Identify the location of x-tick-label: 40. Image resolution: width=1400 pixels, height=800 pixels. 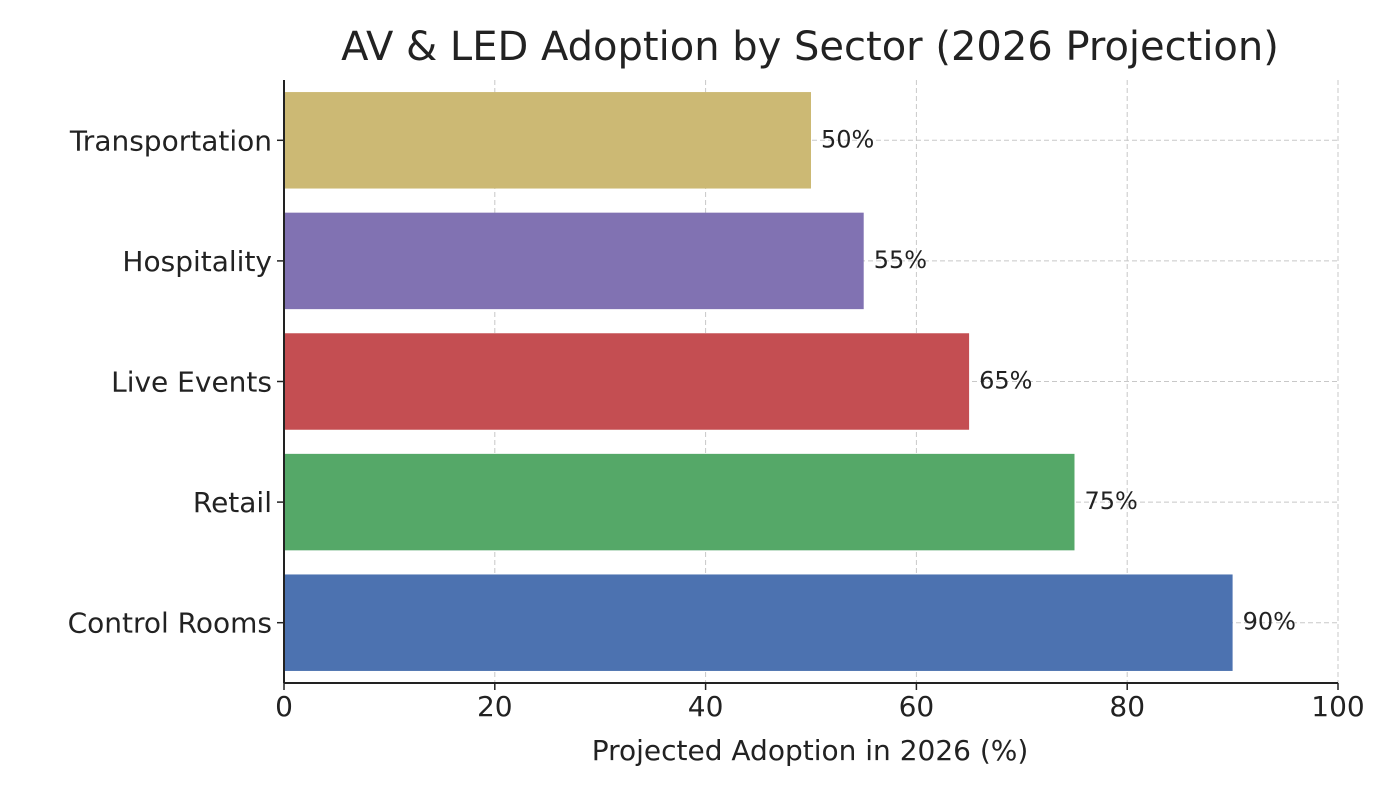
(706, 706).